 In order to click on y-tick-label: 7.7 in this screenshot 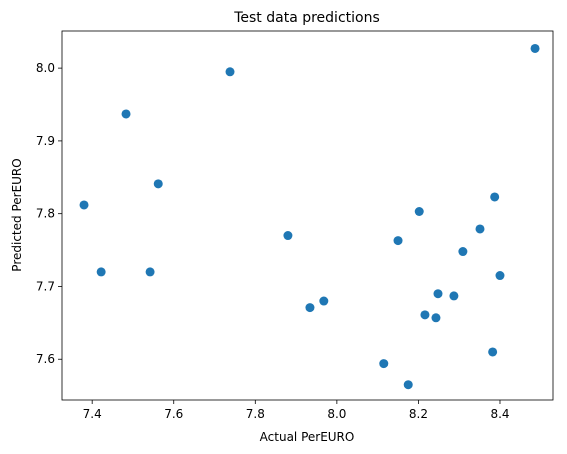, I will do `click(45, 286)`.